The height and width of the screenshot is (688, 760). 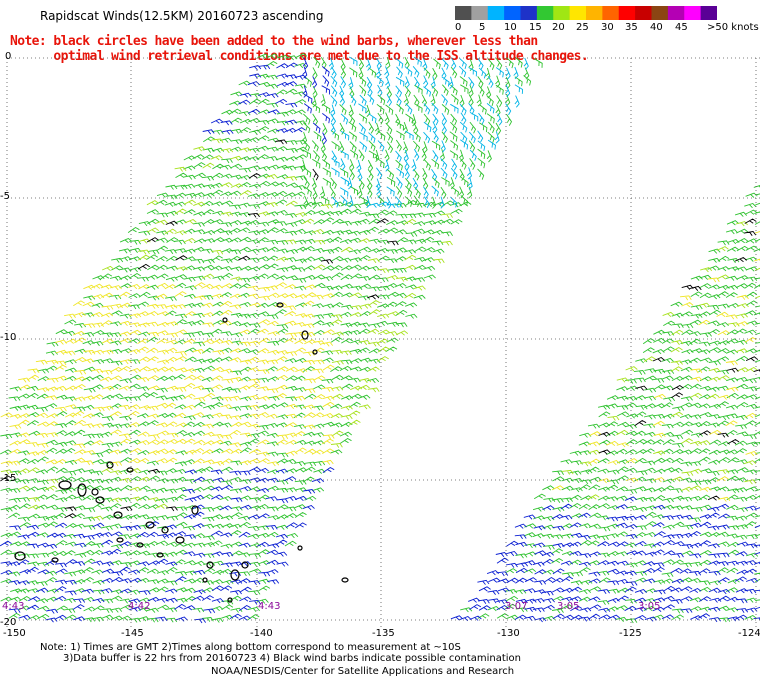 I want to click on lon-label-130w: -130, so click(x=508, y=633).